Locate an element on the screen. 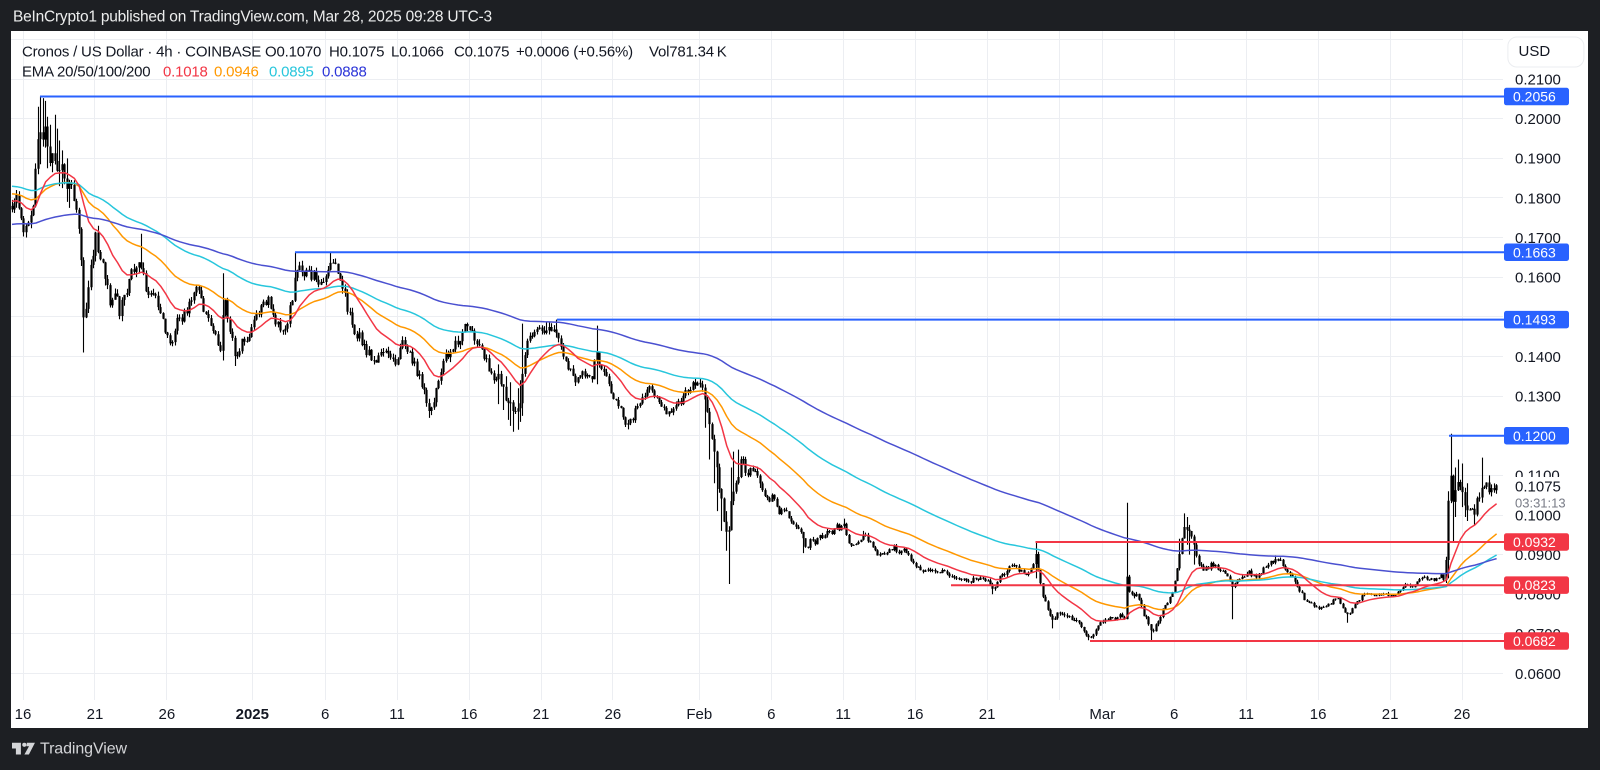 The width and height of the screenshot is (1600, 770). svg-text: 0.1400 is located at coordinates (1538, 357).